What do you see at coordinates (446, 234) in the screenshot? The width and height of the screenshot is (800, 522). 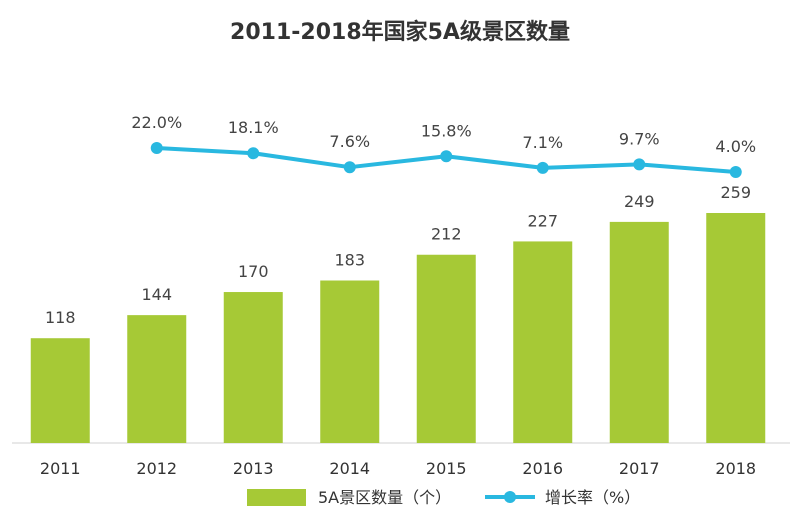 I see `bar-value-label-2015: 212` at bounding box center [446, 234].